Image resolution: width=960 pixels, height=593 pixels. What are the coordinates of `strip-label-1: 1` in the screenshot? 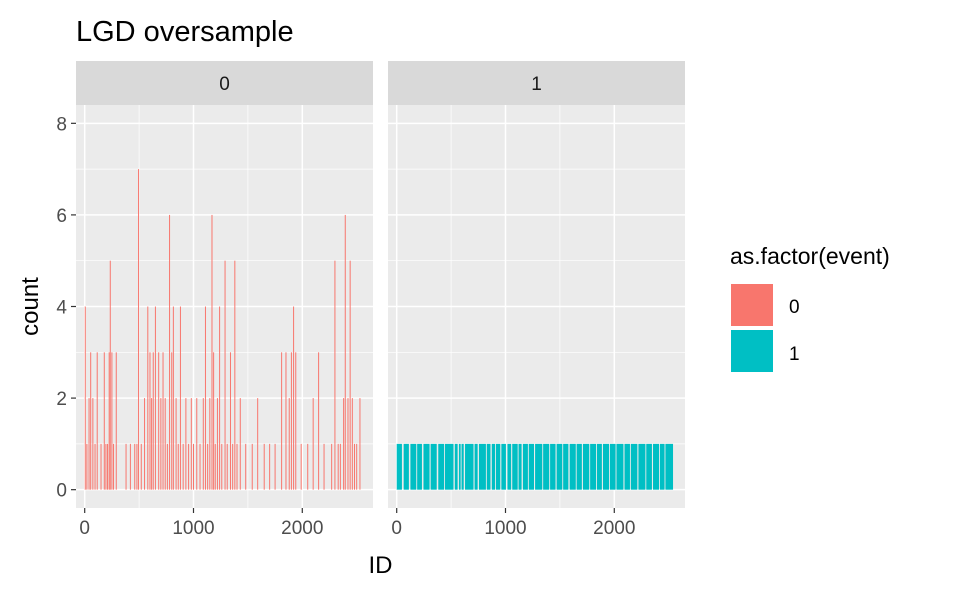 It's located at (536, 84).